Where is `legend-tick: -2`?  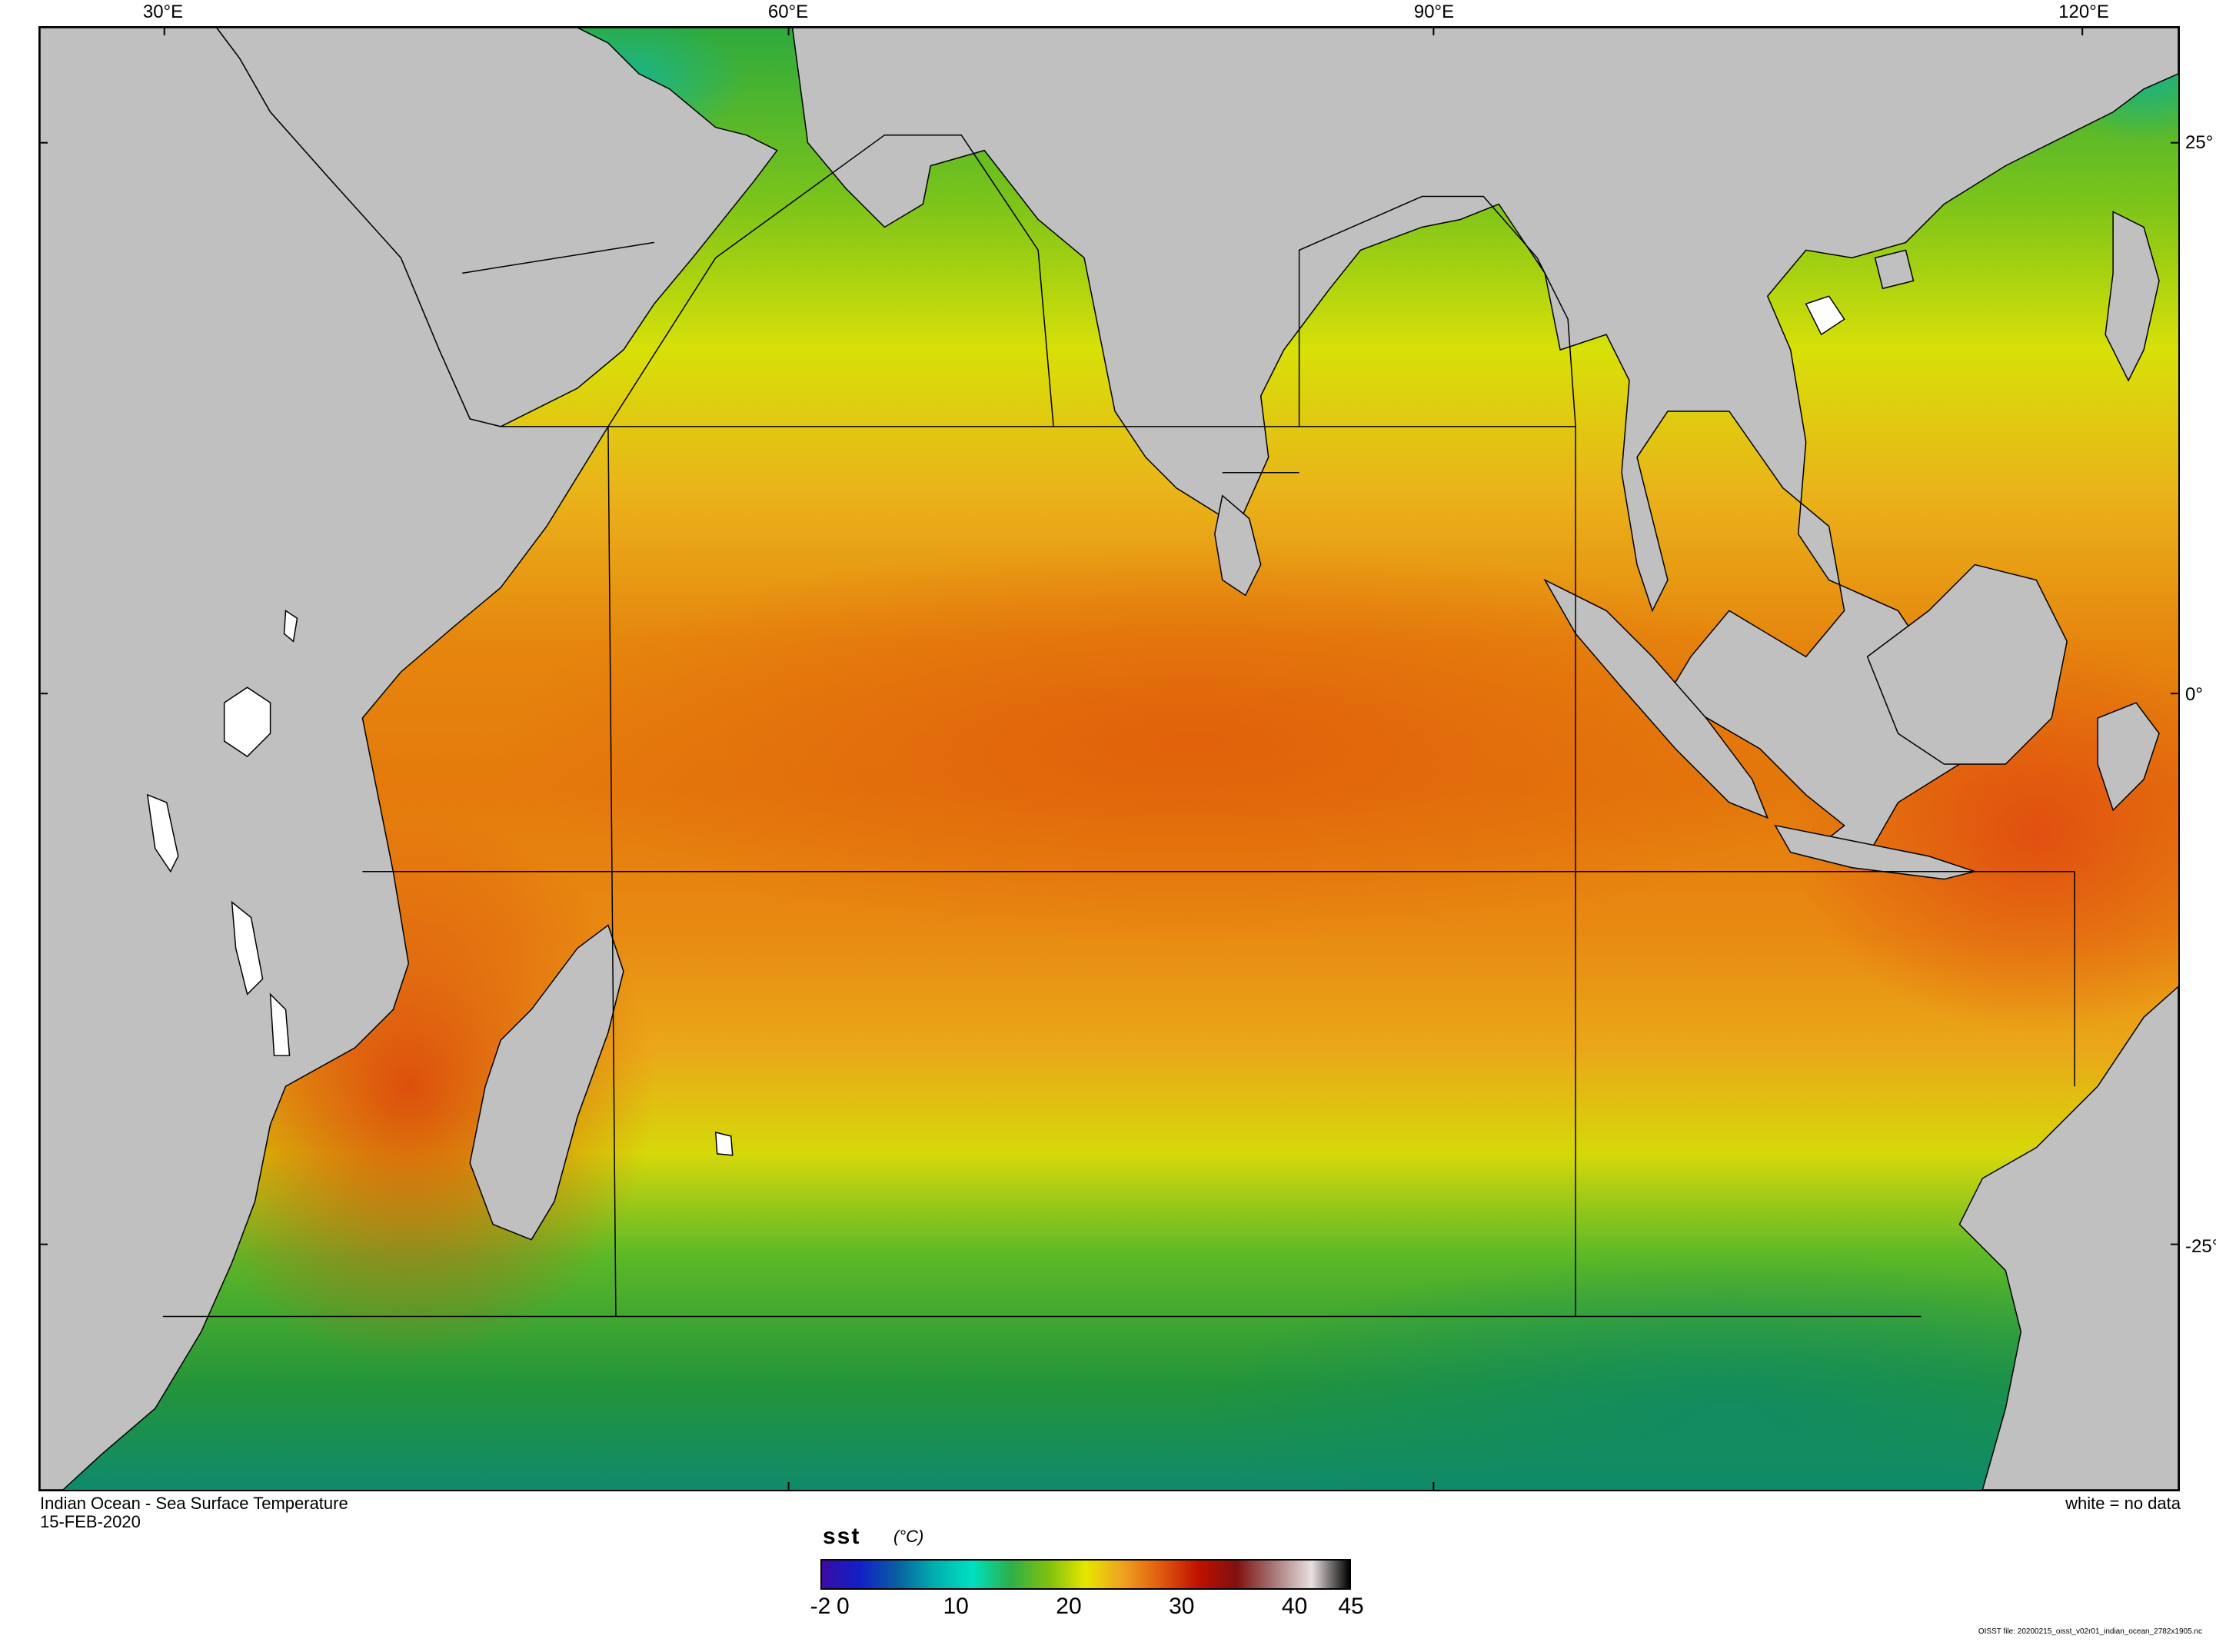
legend-tick: -2 is located at coordinates (821, 1607).